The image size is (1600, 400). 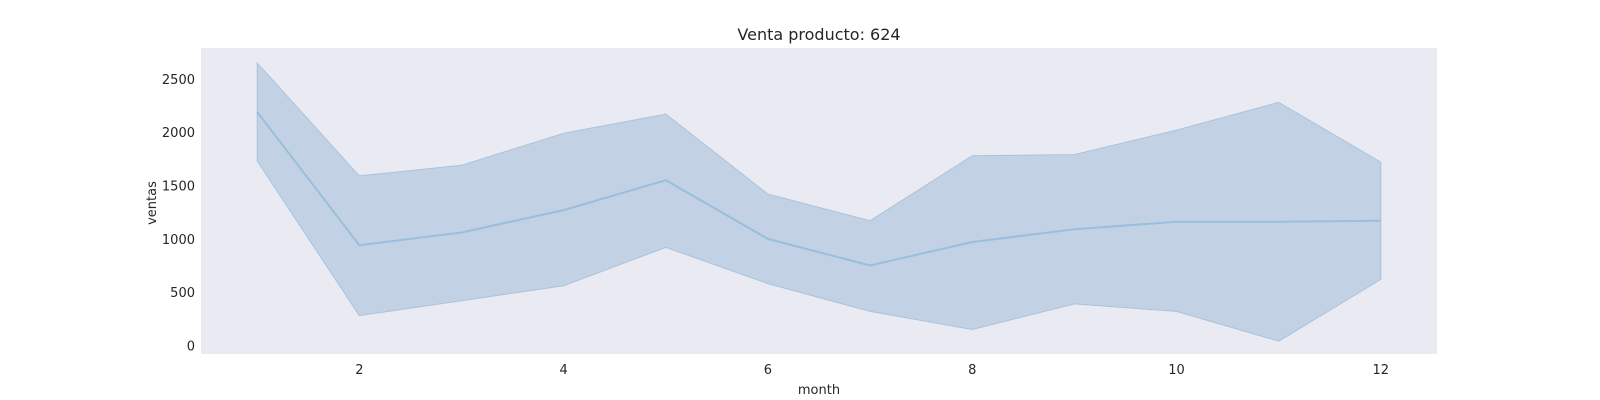 I want to click on x-tick-label: 6, so click(x=768, y=370).